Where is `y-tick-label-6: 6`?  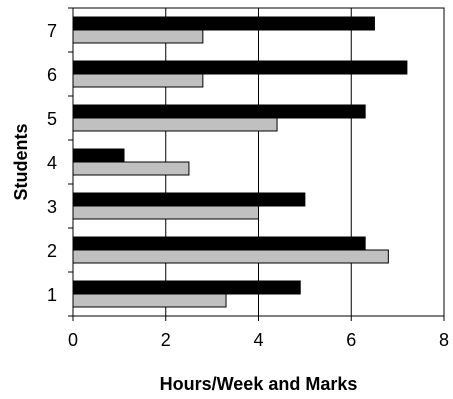 y-tick-label-6: 6 is located at coordinates (52, 75).